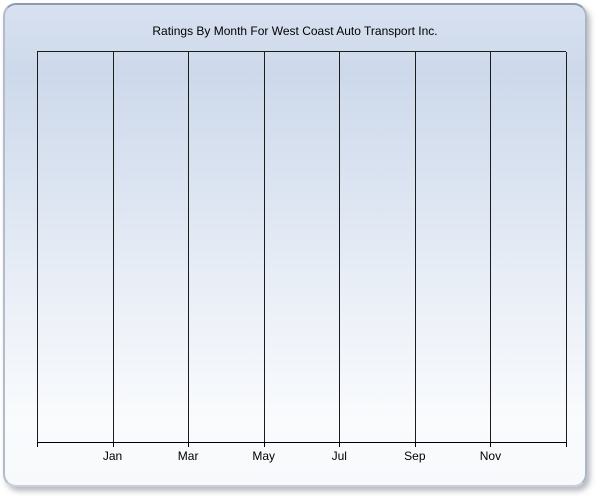 The image size is (600, 500). What do you see at coordinates (339, 456) in the screenshot?
I see `x-axis-label: Jul` at bounding box center [339, 456].